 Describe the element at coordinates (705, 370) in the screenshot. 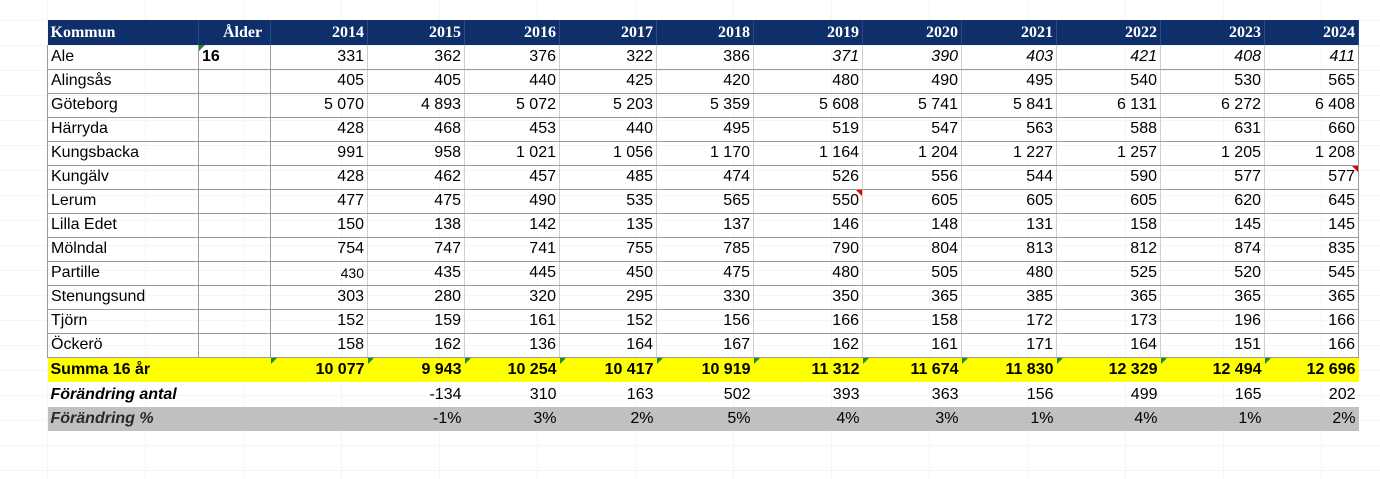

I see `sum-value-cell: 10 919` at that location.